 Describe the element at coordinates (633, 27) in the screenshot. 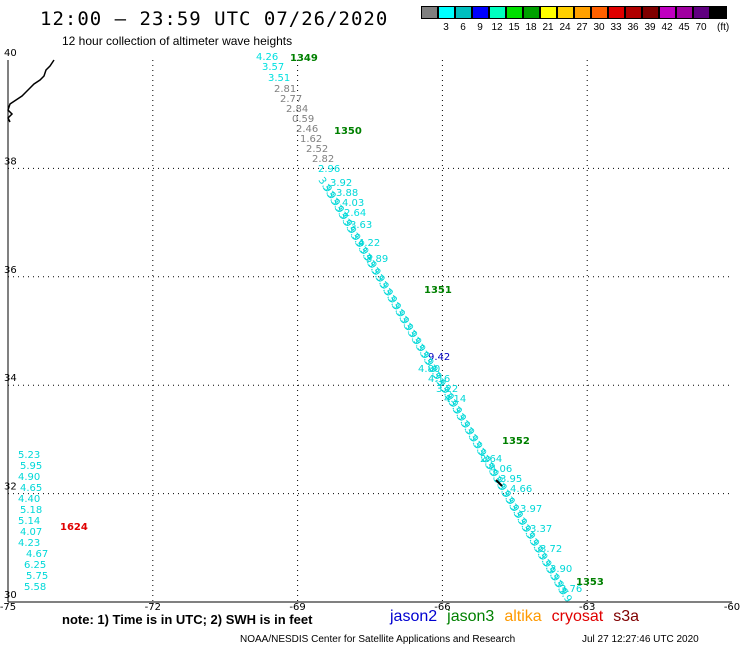

I see `legend-label: 36` at that location.